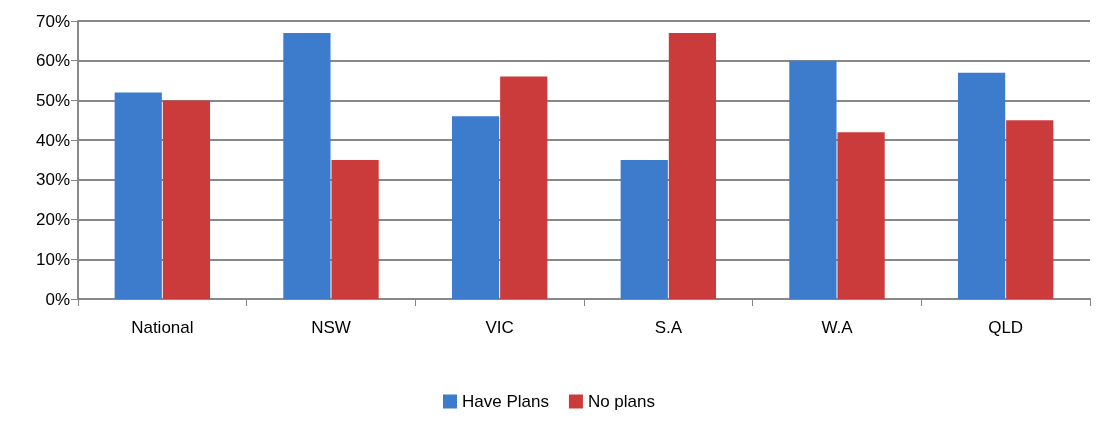 Image resolution: width=1098 pixels, height=423 pixels. Describe the element at coordinates (331, 327) in the screenshot. I see `x-tick-label: NSW` at that location.